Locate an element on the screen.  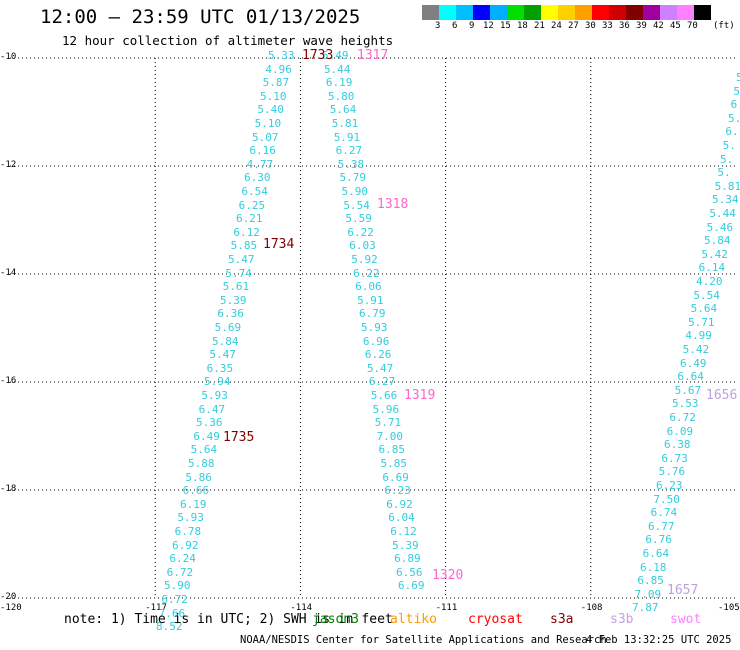
colorbar-label: 15 is located at coordinates (505, 26).